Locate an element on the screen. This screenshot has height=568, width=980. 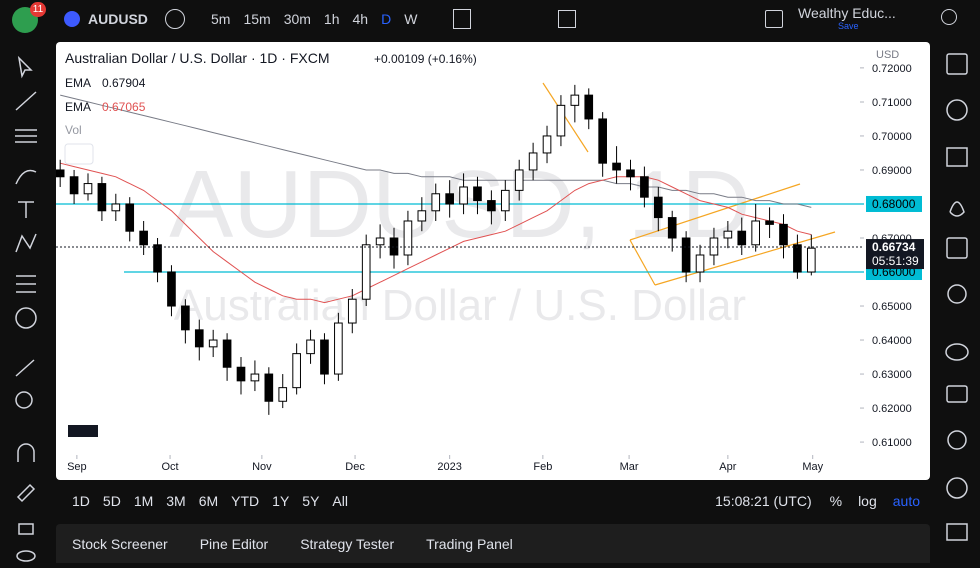
range-button: 1M is located at coordinates (143, 501).